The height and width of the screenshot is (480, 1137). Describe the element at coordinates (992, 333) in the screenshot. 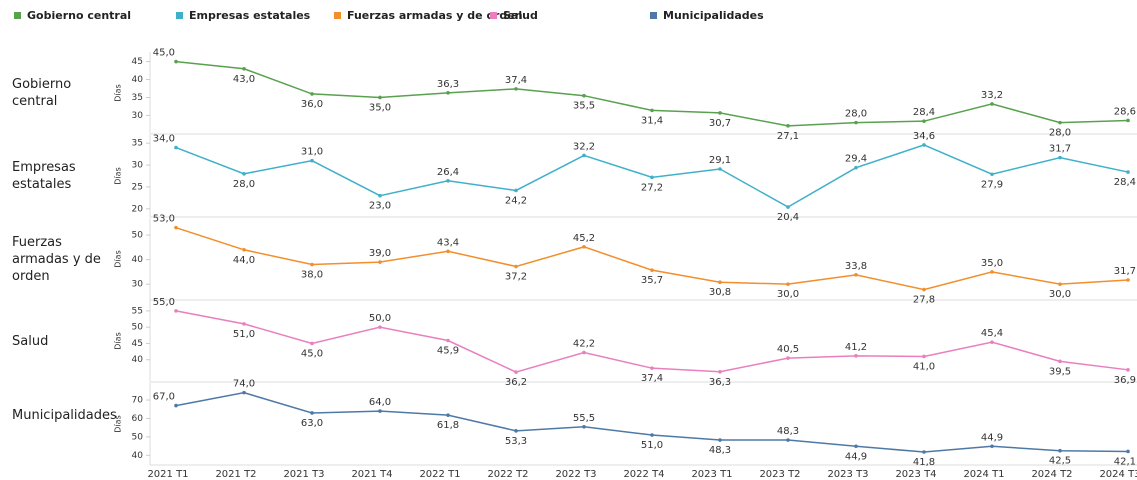

I see `data-label: 45,4` at that location.